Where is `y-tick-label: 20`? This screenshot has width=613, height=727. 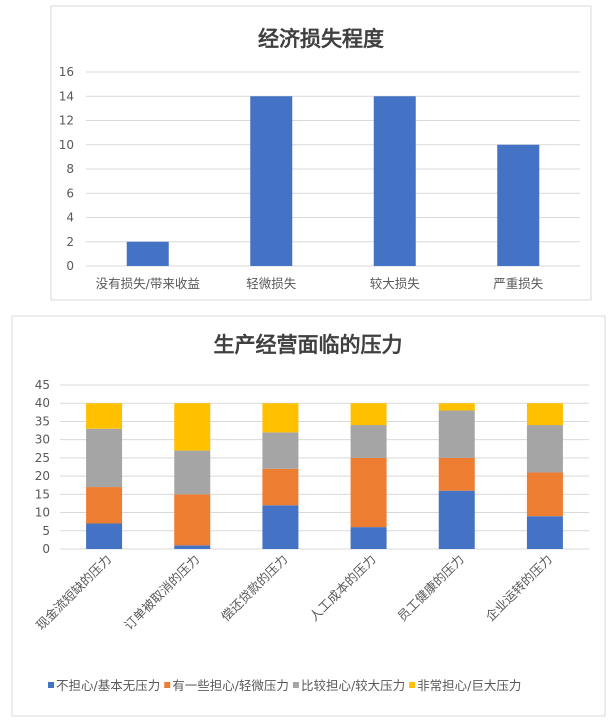 y-tick-label: 20 is located at coordinates (42, 476).